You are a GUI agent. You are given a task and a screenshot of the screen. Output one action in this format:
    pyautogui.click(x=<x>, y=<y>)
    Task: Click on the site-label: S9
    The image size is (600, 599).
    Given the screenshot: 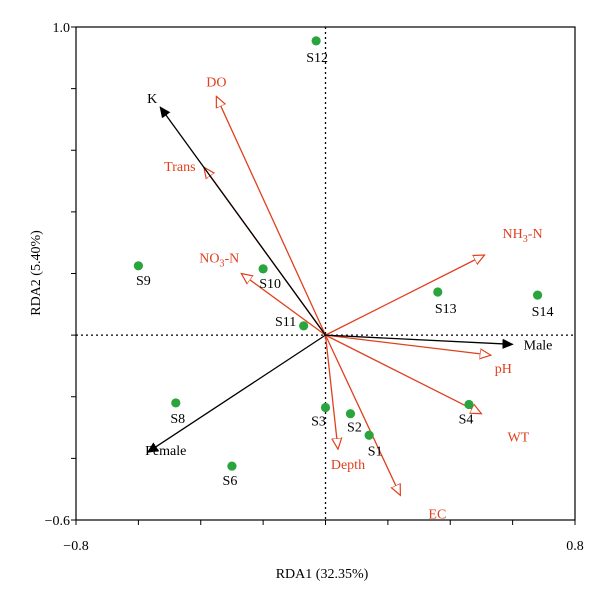 What is the action you would take?
    pyautogui.click(x=143, y=281)
    